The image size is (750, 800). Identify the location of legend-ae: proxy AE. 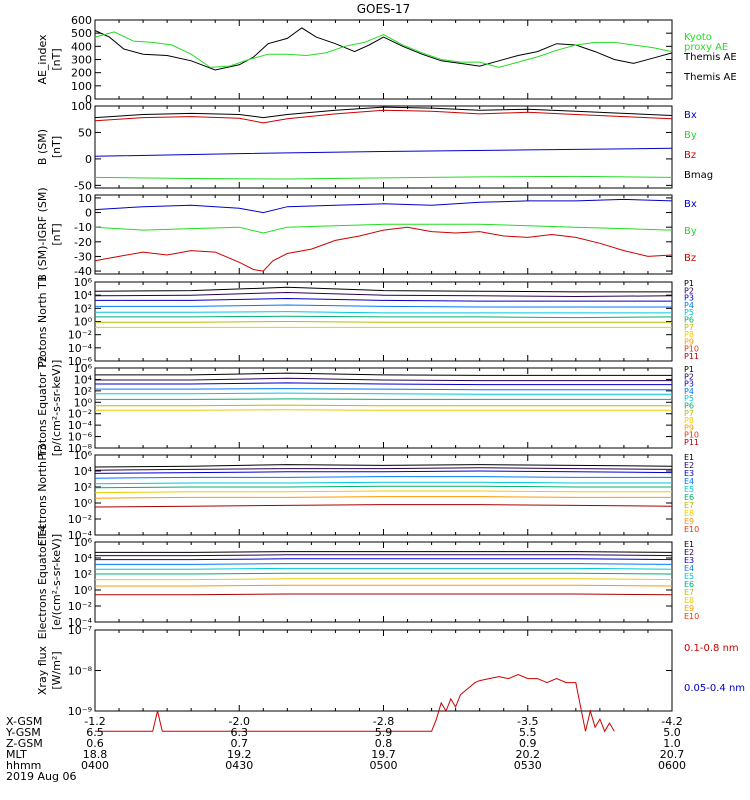
(706, 47).